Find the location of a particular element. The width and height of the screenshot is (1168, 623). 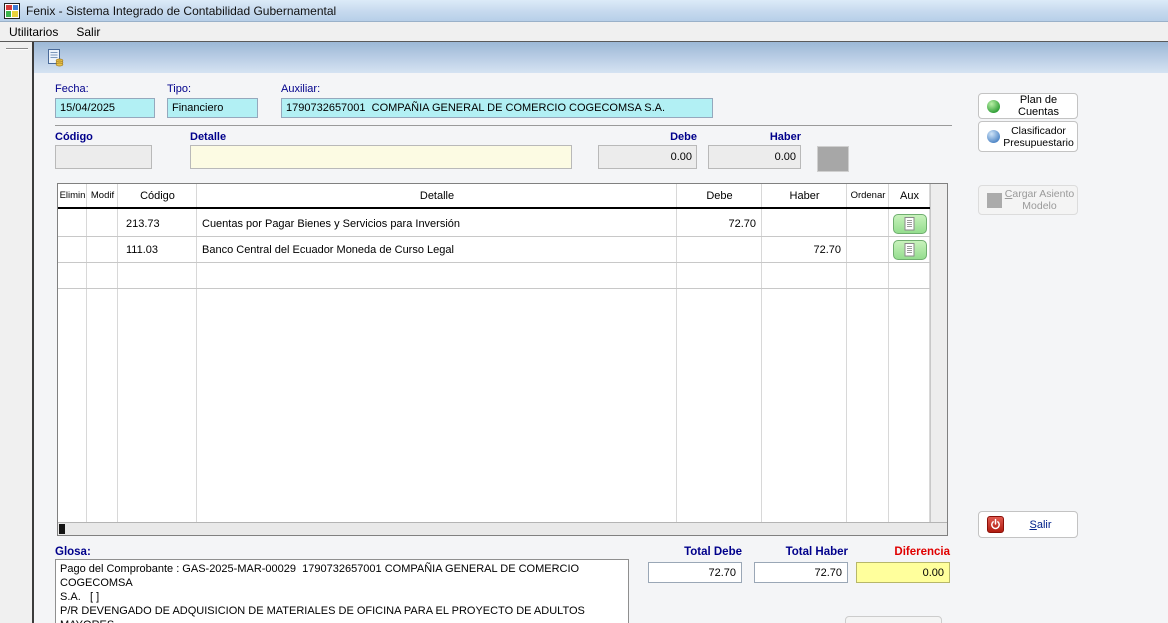

cell-codigo: 213.73 is located at coordinates (143, 223).